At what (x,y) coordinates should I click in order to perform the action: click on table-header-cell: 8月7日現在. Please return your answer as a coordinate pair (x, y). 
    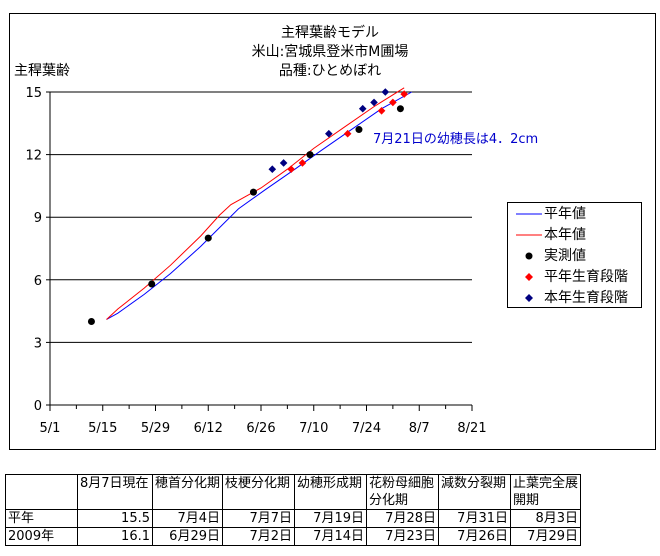
    Looking at the image, I should click on (115, 492).